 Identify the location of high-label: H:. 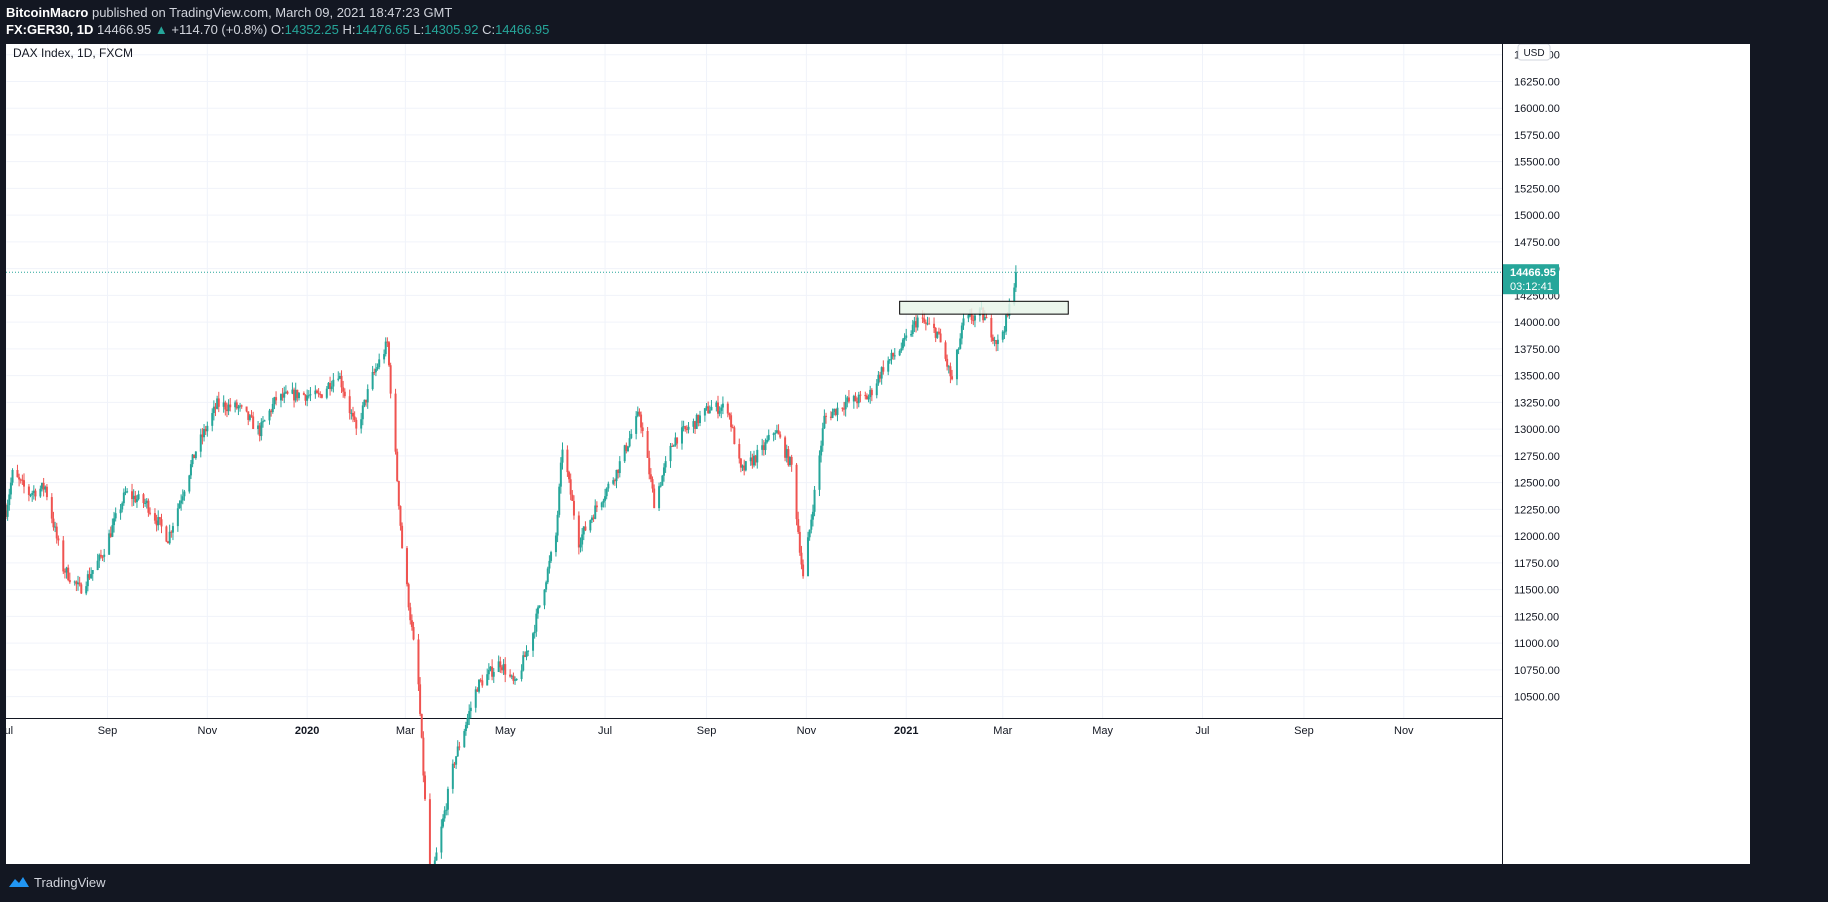
(349, 29).